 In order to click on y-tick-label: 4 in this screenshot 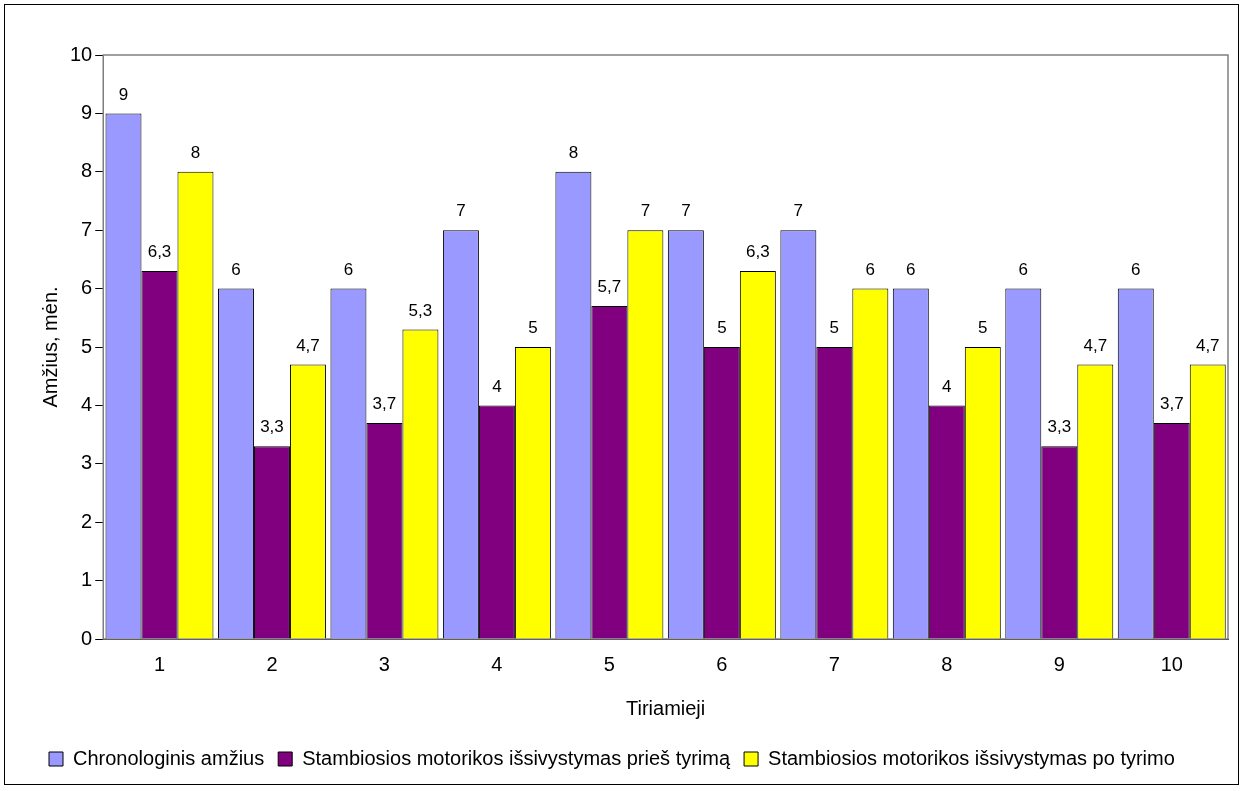, I will do `click(87, 403)`.